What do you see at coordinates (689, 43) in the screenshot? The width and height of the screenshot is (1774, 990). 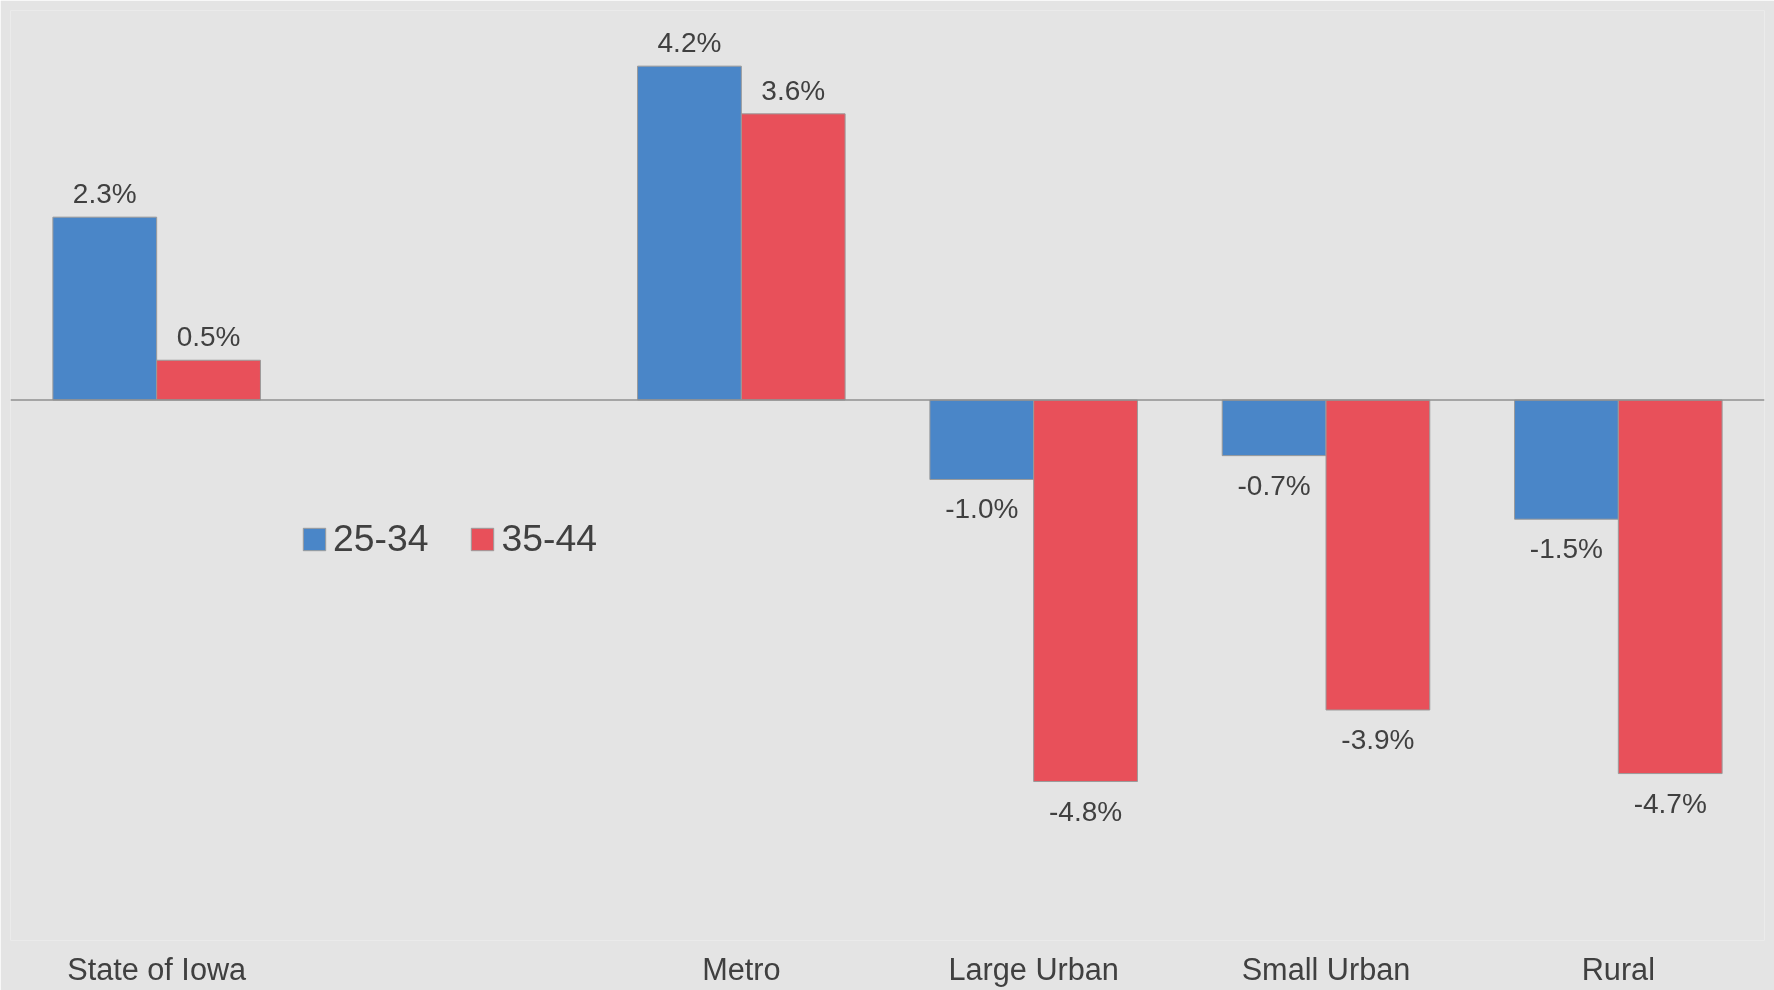 I see `data-label: 4.2%` at bounding box center [689, 43].